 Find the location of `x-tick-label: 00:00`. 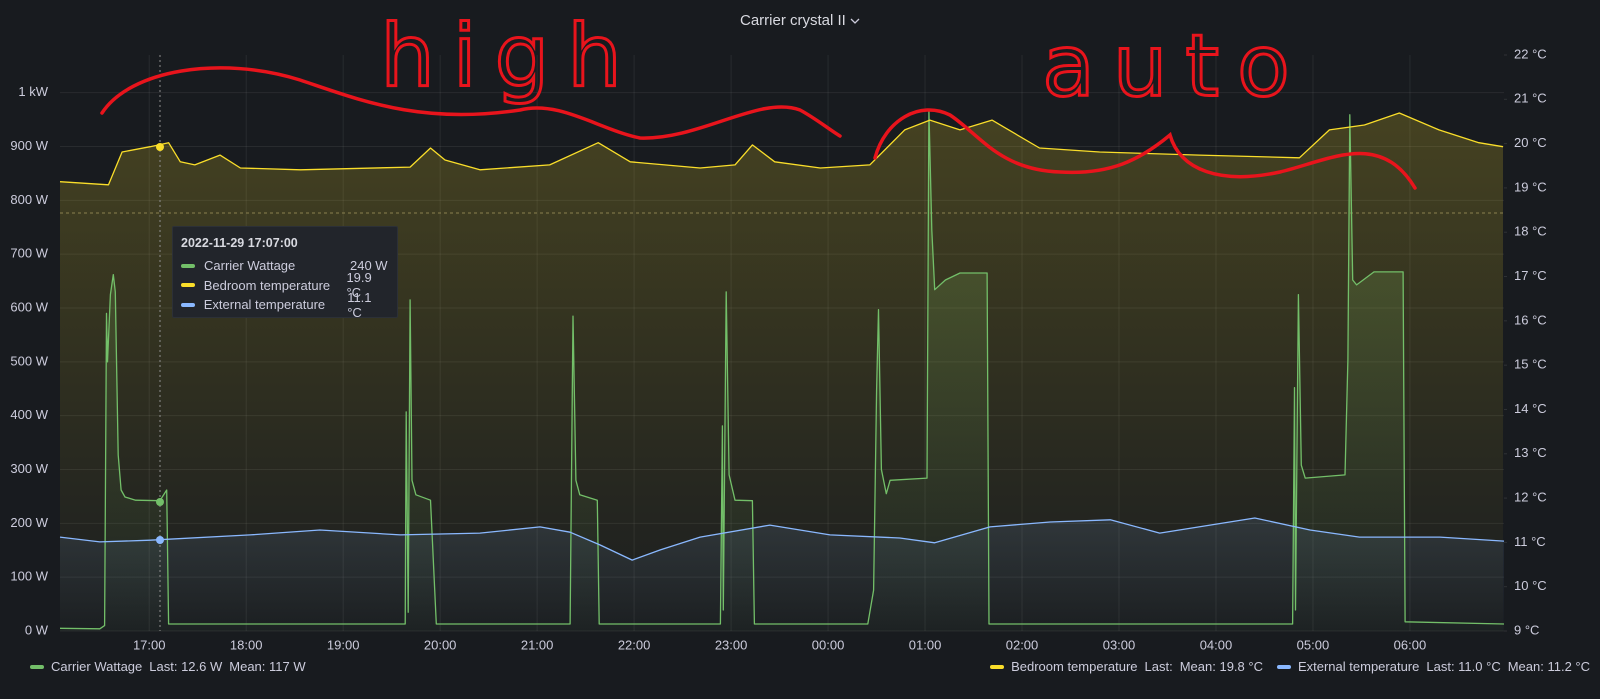

x-tick-label: 00:00 is located at coordinates (828, 644).